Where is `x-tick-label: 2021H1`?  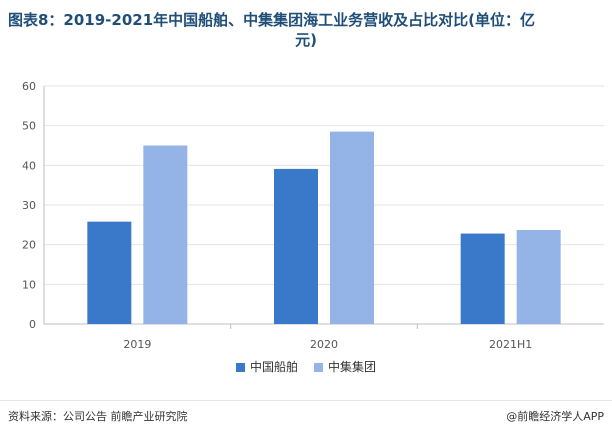 x-tick-label: 2021H1 is located at coordinates (510, 344).